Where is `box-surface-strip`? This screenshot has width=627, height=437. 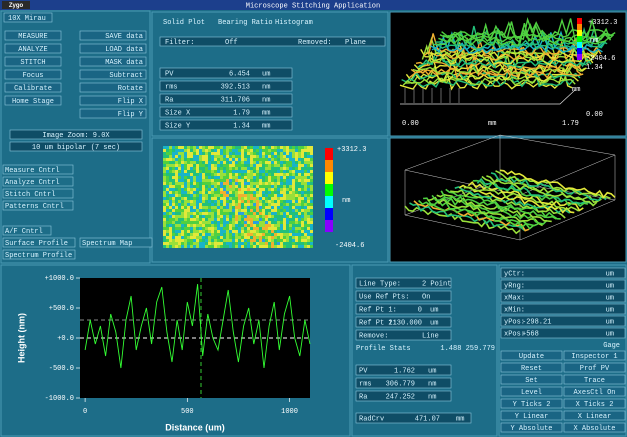 box-surface-strip is located at coordinates (494, 208).